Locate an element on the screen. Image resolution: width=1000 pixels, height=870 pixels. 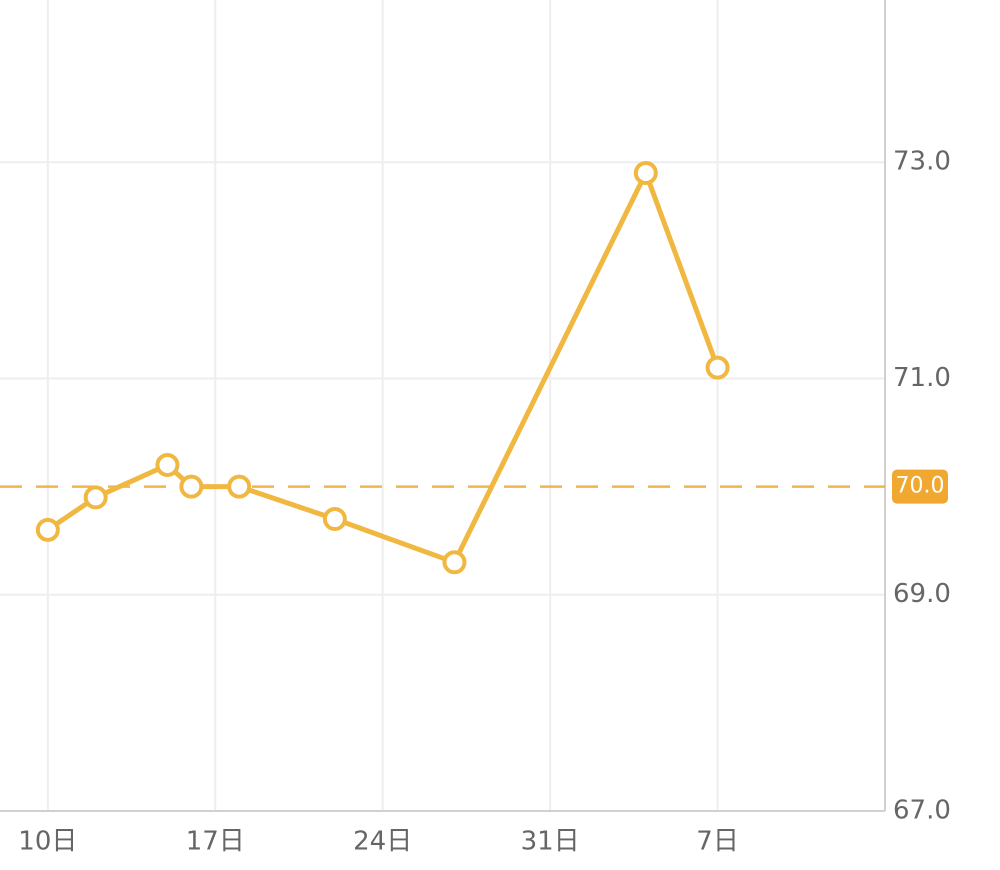
y-tick-label: 71.0 is located at coordinates (922, 378).